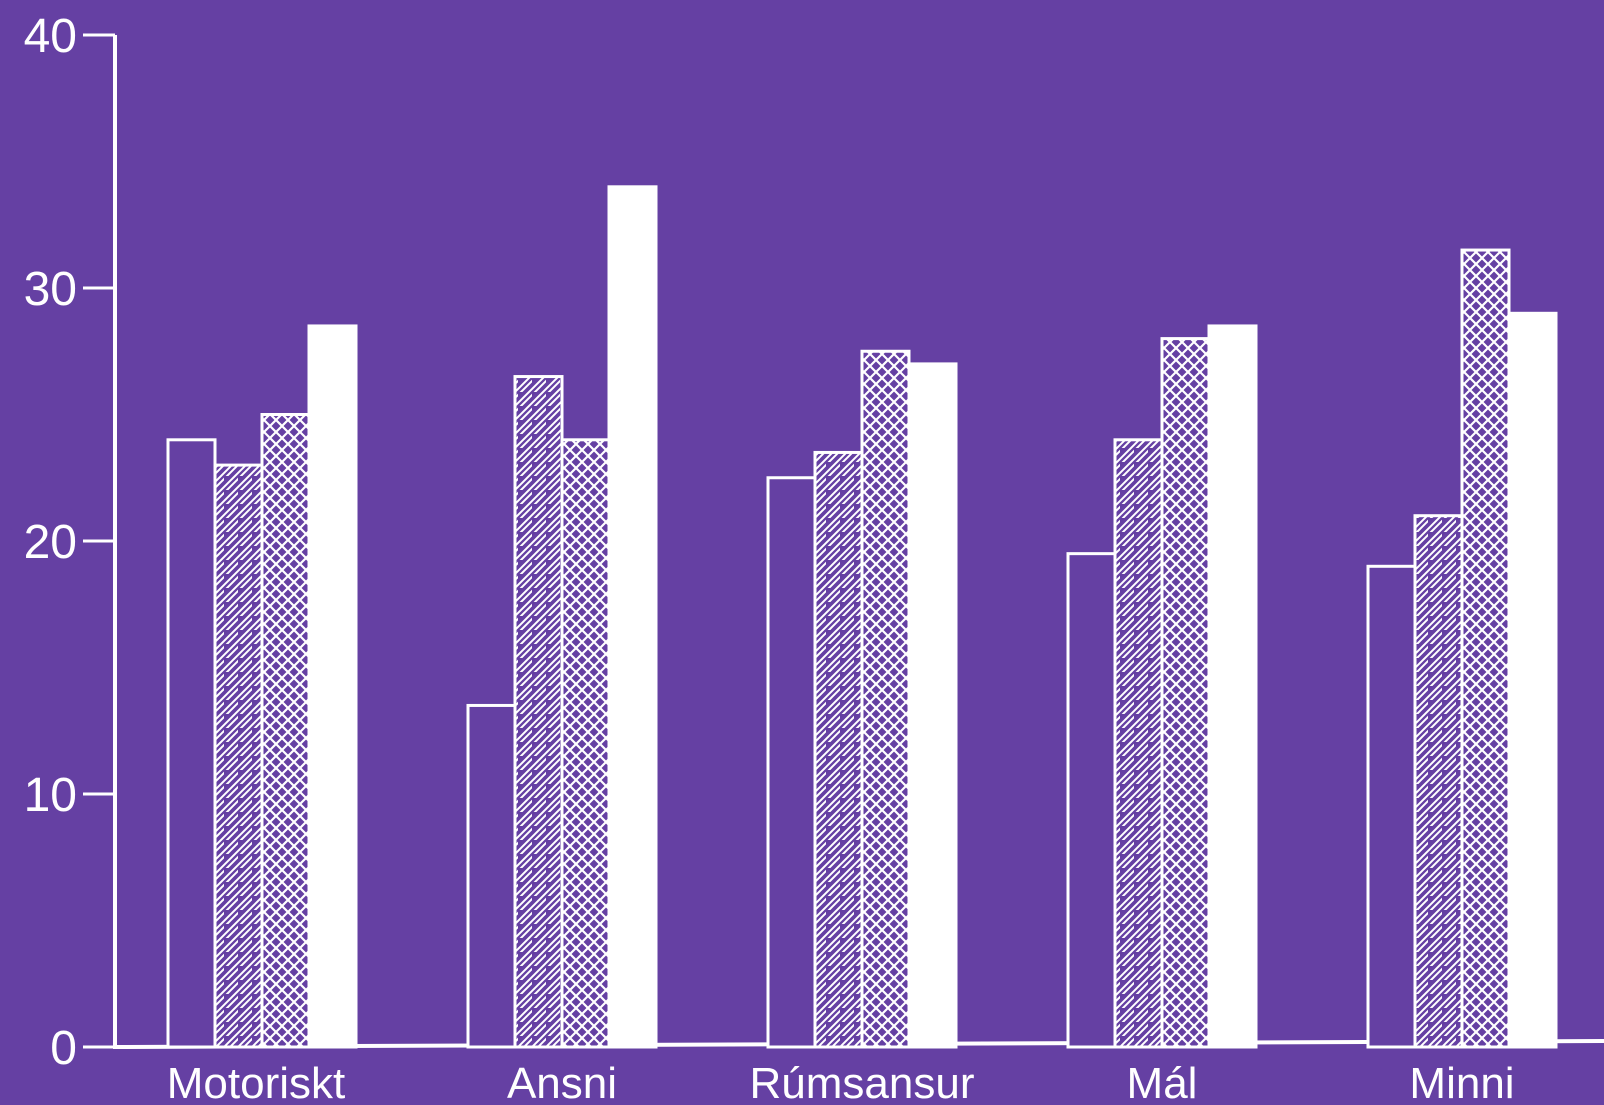  What do you see at coordinates (562, 1082) in the screenshot?
I see `x-tick-label: Ansni` at bounding box center [562, 1082].